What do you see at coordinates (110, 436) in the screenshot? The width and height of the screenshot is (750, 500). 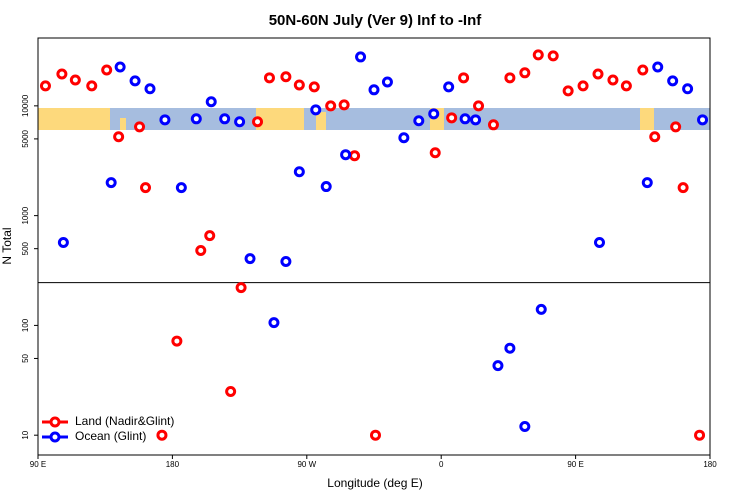 I see `legend-label: Ocean (Glint)` at bounding box center [110, 436].